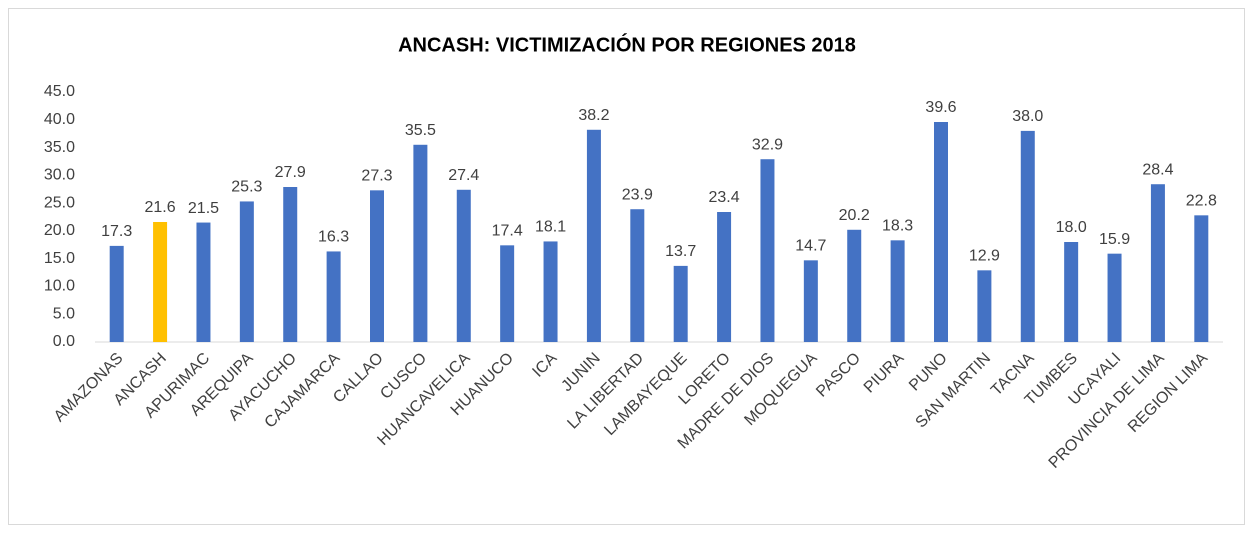 The height and width of the screenshot is (533, 1254). Describe the element at coordinates (627, 44) in the screenshot. I see `chart-title: ANCASH: VICTIMIZACIÓN POR REGIONES 2018` at that location.